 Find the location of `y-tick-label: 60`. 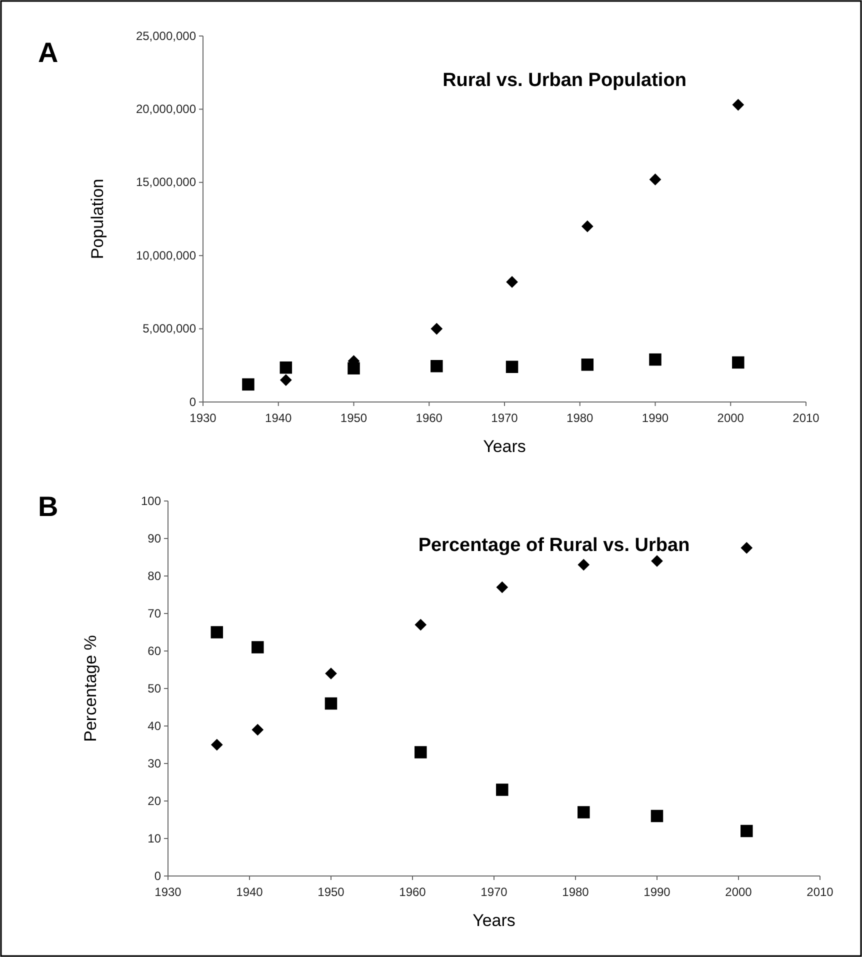

y-tick-label: 60 is located at coordinates (155, 651).